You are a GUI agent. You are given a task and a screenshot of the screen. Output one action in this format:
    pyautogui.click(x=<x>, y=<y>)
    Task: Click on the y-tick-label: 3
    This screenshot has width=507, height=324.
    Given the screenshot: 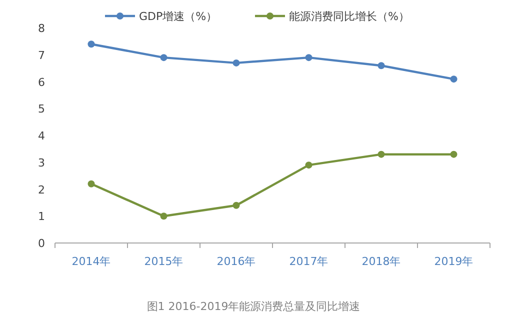 What is the action you would take?
    pyautogui.click(x=41, y=163)
    